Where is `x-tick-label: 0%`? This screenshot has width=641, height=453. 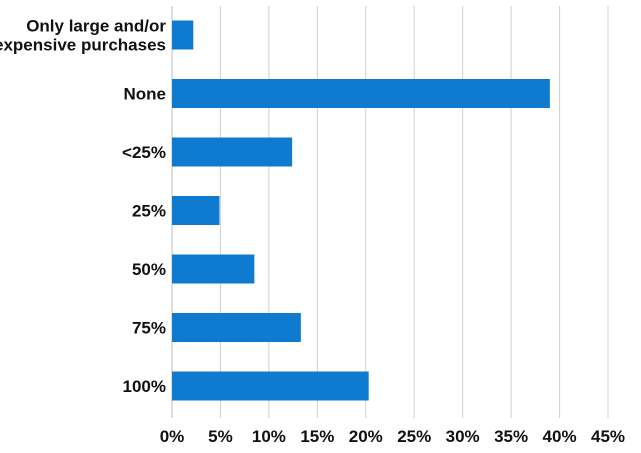
x-tick-label: 0% is located at coordinates (172, 436).